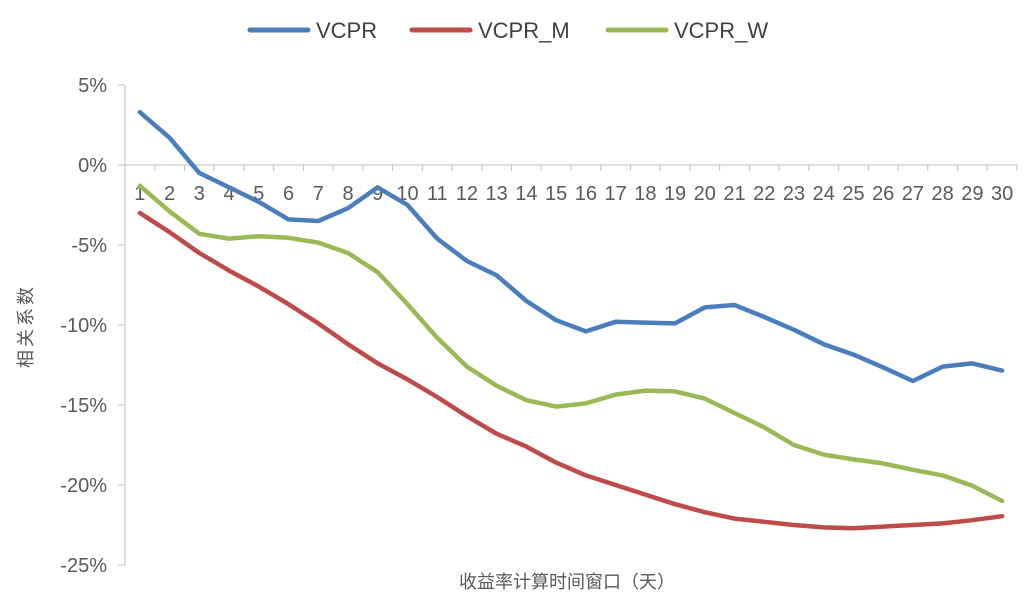  Describe the element at coordinates (92, 166) in the screenshot. I see `y-tick-label: 0%` at that location.